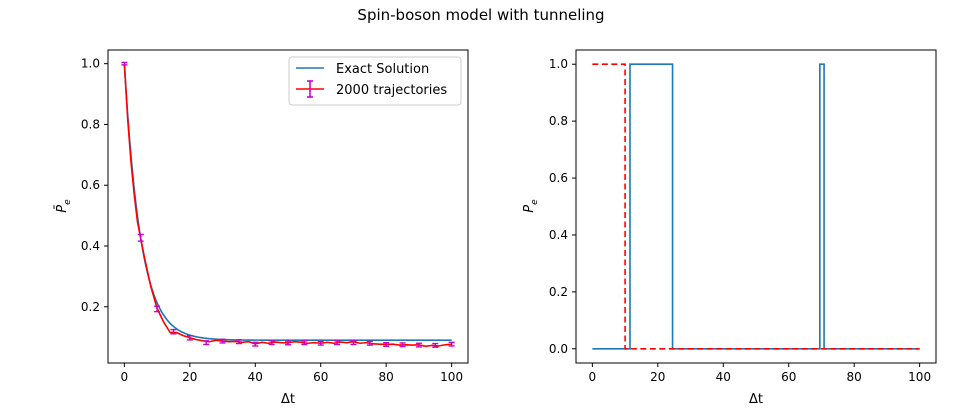 The image size is (961, 413). What do you see at coordinates (292, 373) in the screenshot?
I see `x-ticks-left: 0 20 40 60 80 100` at bounding box center [292, 373].